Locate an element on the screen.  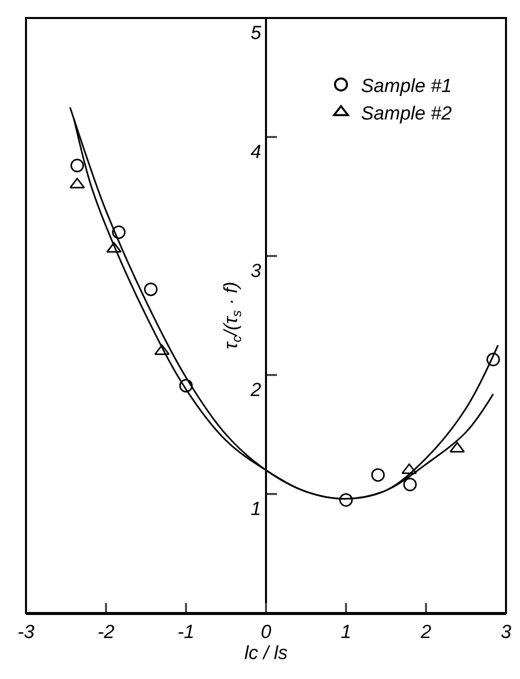
y-tick-label: 1 is located at coordinates (256, 509).